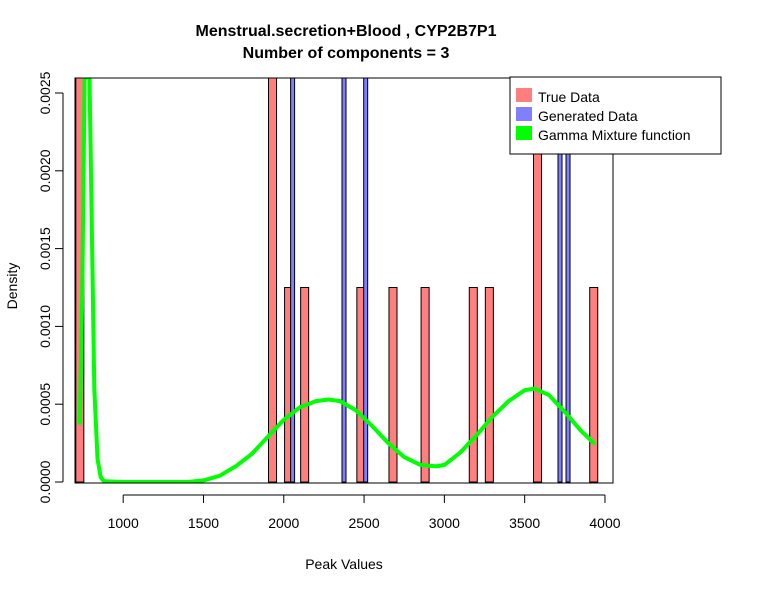  What do you see at coordinates (344, 564) in the screenshot?
I see `x-axis-label: Peak Values` at bounding box center [344, 564].